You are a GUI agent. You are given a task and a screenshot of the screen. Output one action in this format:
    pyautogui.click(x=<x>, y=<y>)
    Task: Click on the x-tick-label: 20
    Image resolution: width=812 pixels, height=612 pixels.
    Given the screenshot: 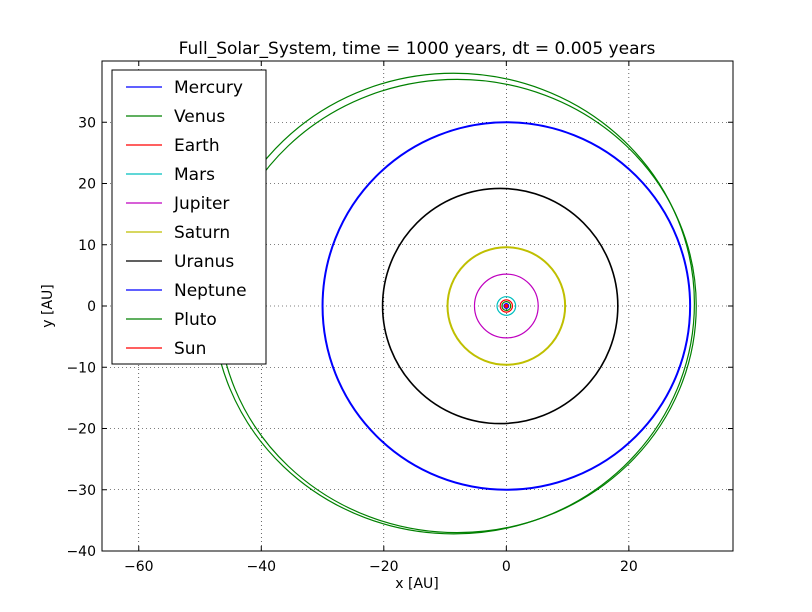 What is the action you would take?
    pyautogui.click(x=629, y=567)
    